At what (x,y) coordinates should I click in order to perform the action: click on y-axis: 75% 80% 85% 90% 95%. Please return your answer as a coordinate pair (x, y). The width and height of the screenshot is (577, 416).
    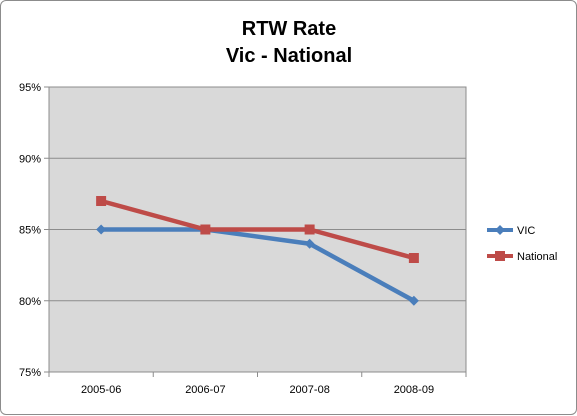
    Looking at the image, I should click on (34, 230).